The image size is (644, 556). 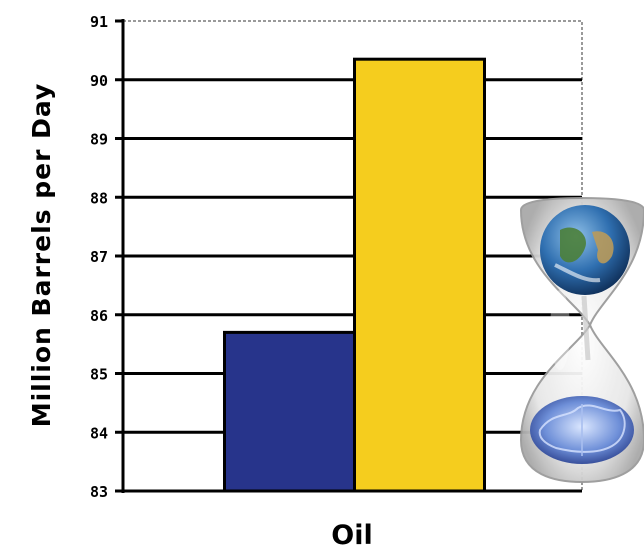 I want to click on y-tick-label: 91, so click(x=99, y=22).